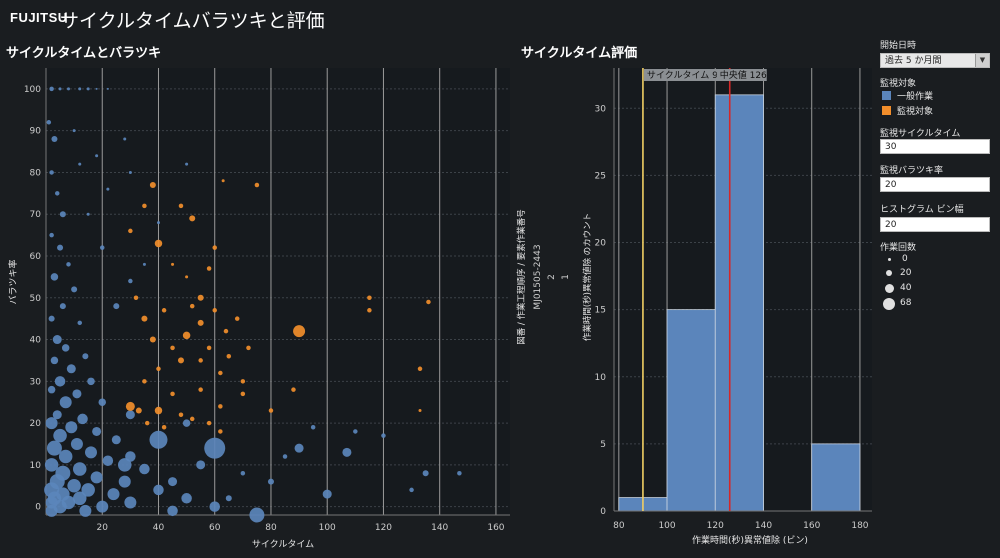 Image resolution: width=1000 pixels, height=558 pixels. I want to click on y-tick-label: 90, so click(36, 132).